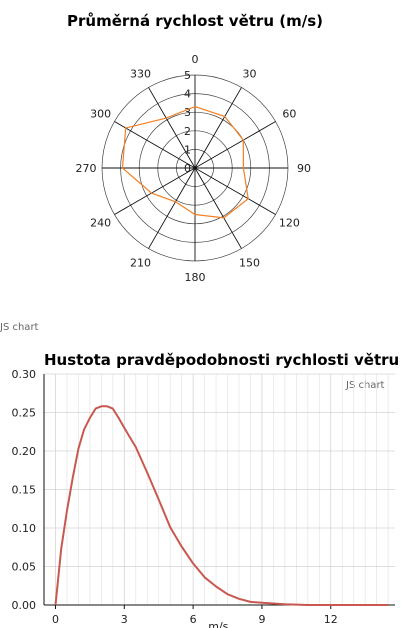 Image resolution: width=418 pixels, height=628 pixels. I want to click on x-tick-label: 3, so click(124, 619).